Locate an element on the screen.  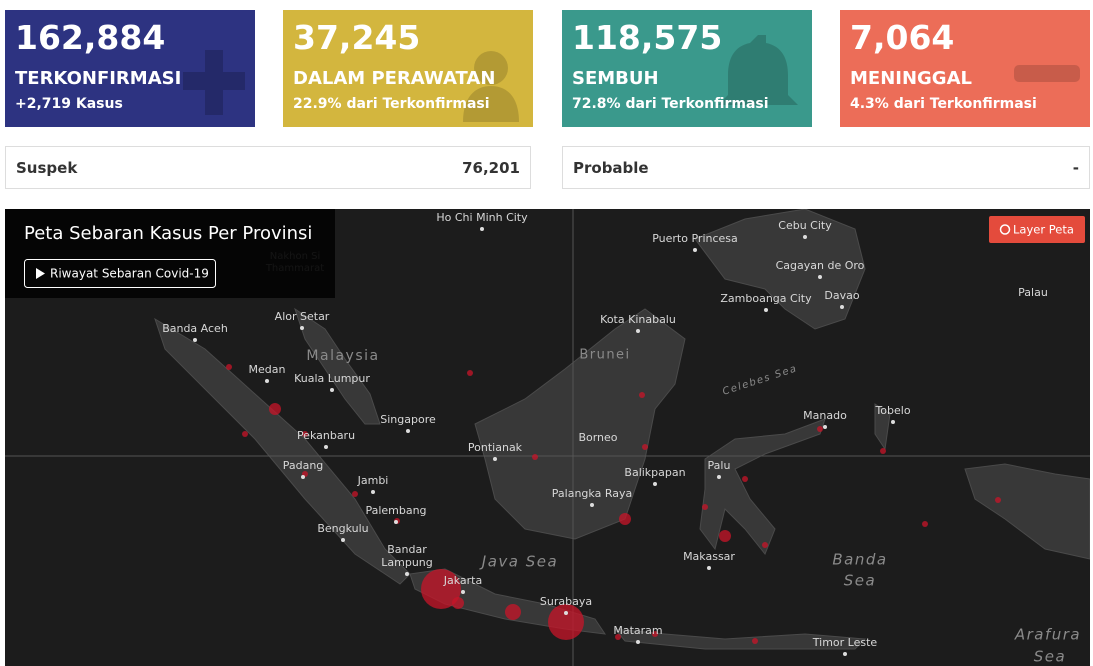
region-label: Java Sea is located at coordinates (518, 562).